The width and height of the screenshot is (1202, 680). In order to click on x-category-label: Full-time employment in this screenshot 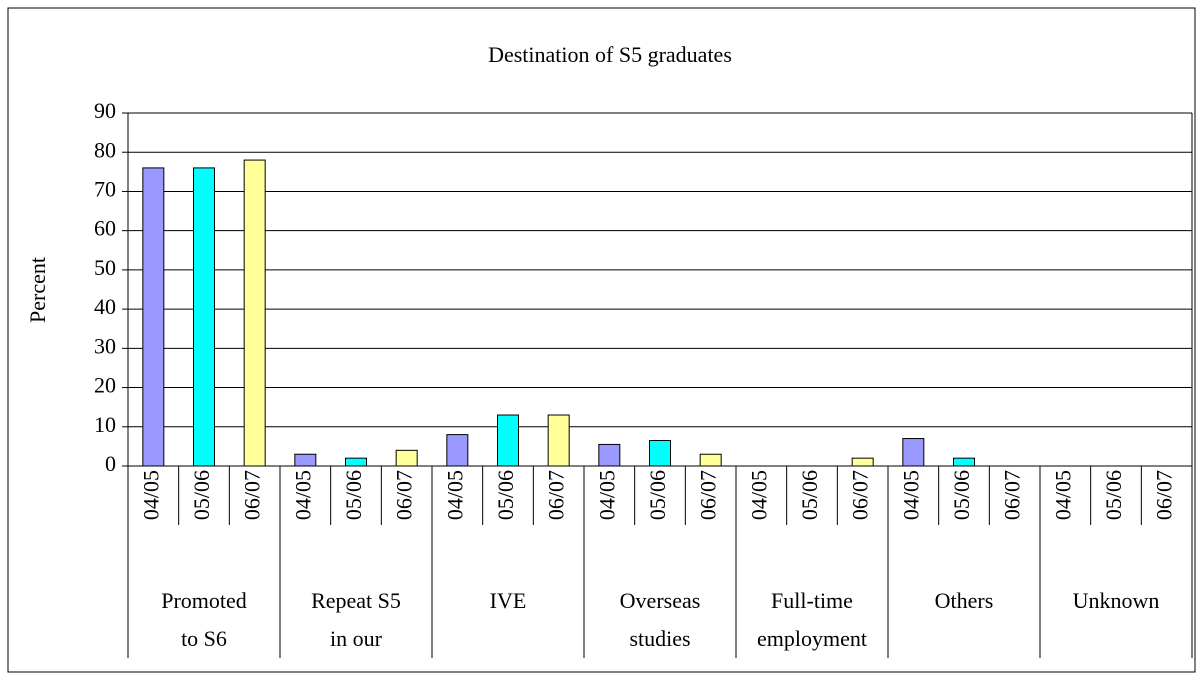, I will do `click(812, 619)`.